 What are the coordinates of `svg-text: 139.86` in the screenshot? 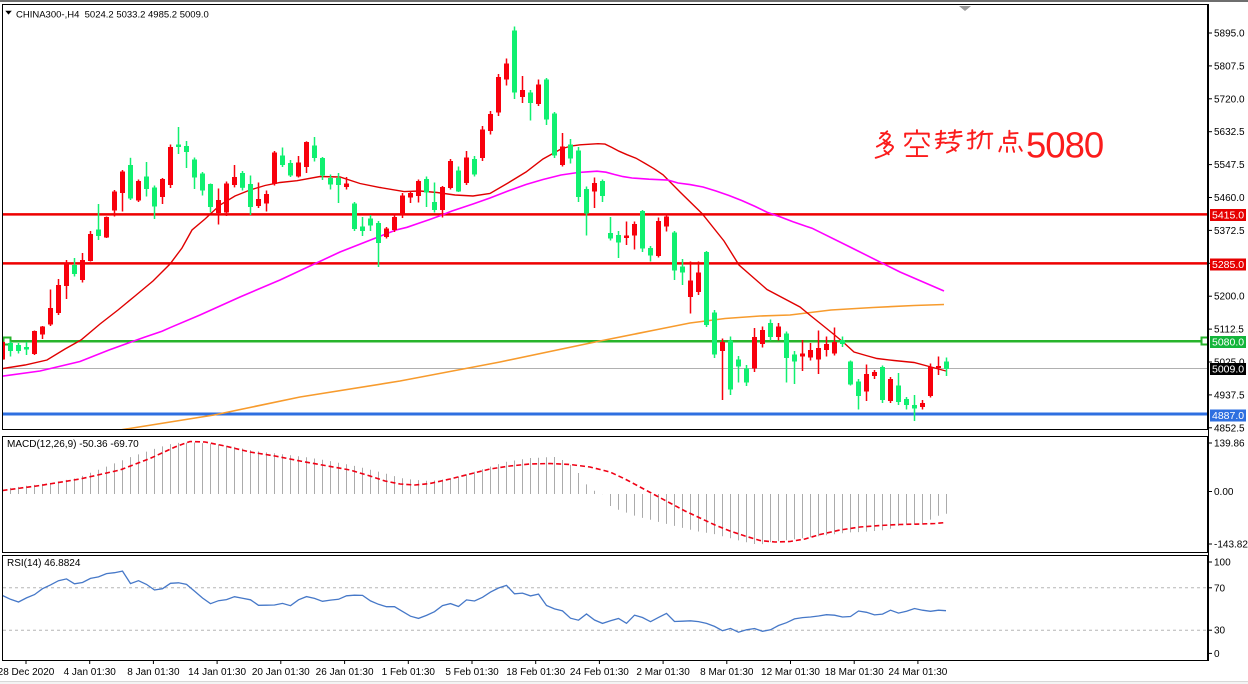 It's located at (1229, 444).